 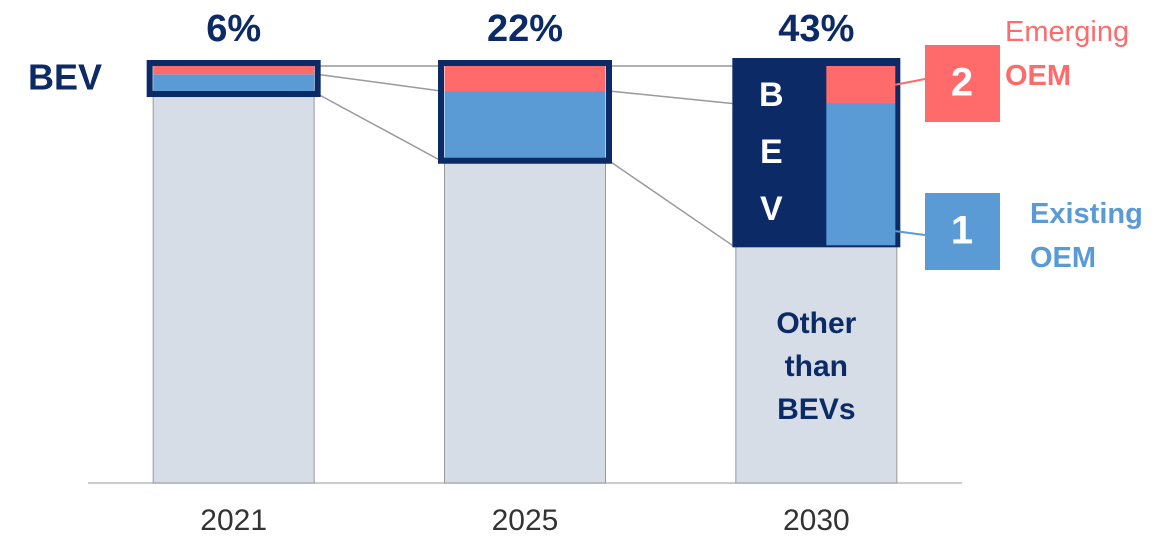 I want to click on other-label: Other than BEVs, so click(x=816, y=366).